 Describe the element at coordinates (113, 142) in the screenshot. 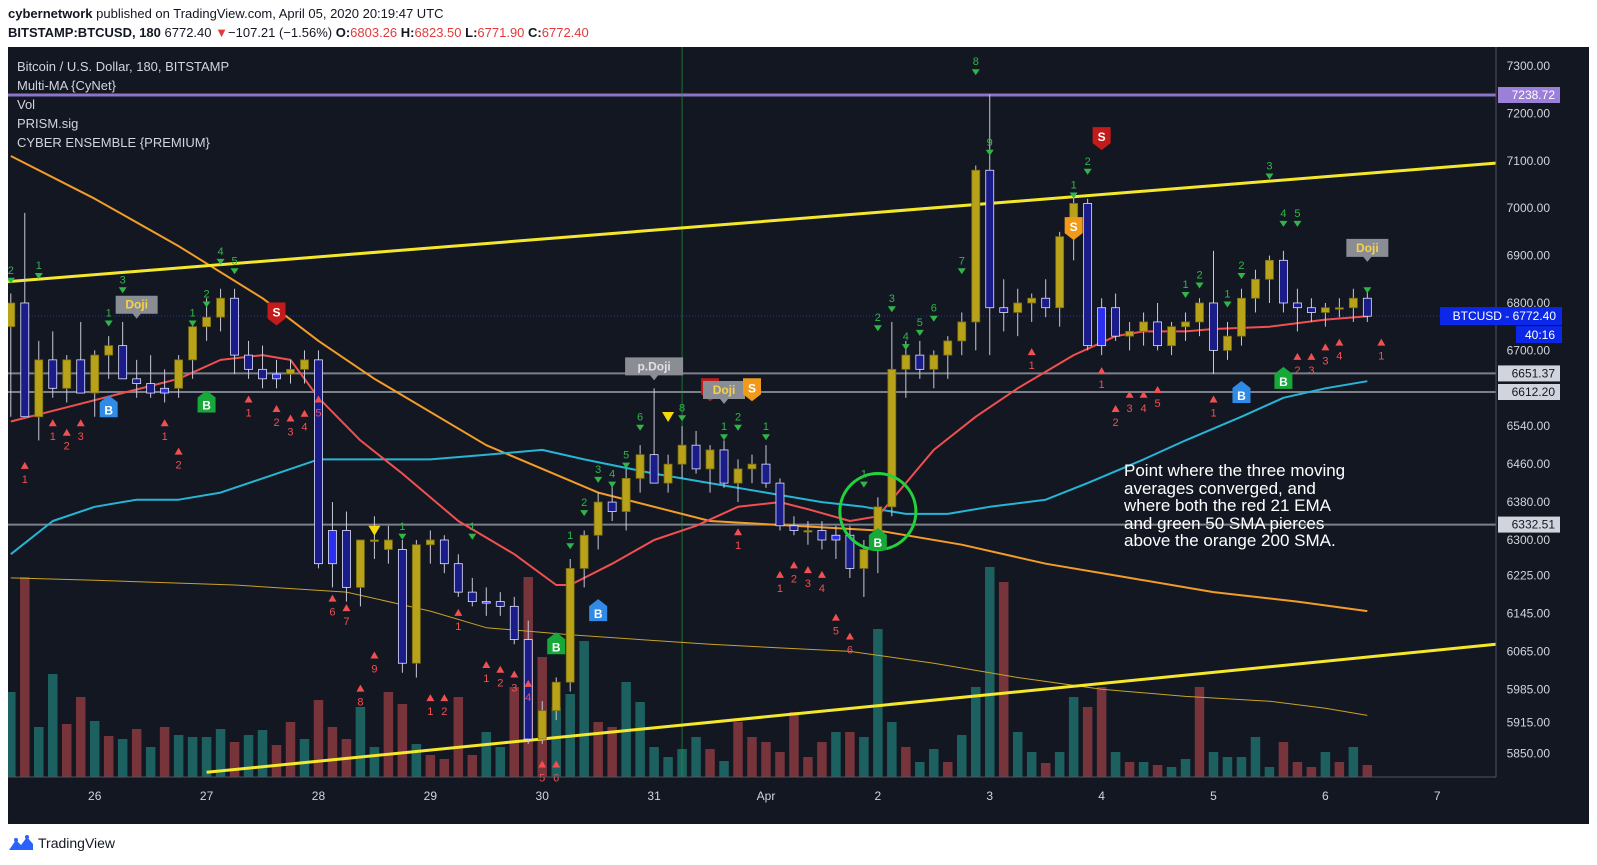

I see `legend-indicator-cyber-ensemble: CYBER ENSEMBLE {PREMIUM}` at that location.